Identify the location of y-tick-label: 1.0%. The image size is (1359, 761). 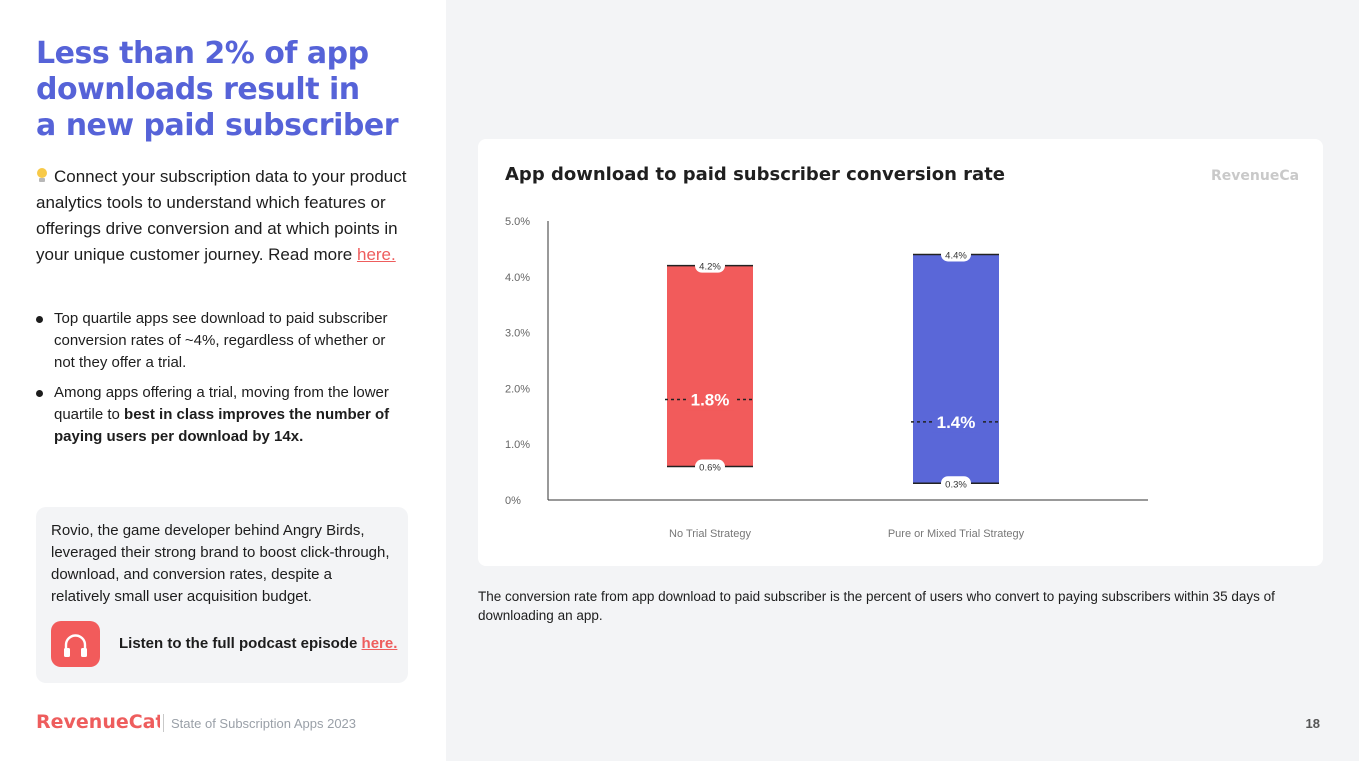
(517, 445).